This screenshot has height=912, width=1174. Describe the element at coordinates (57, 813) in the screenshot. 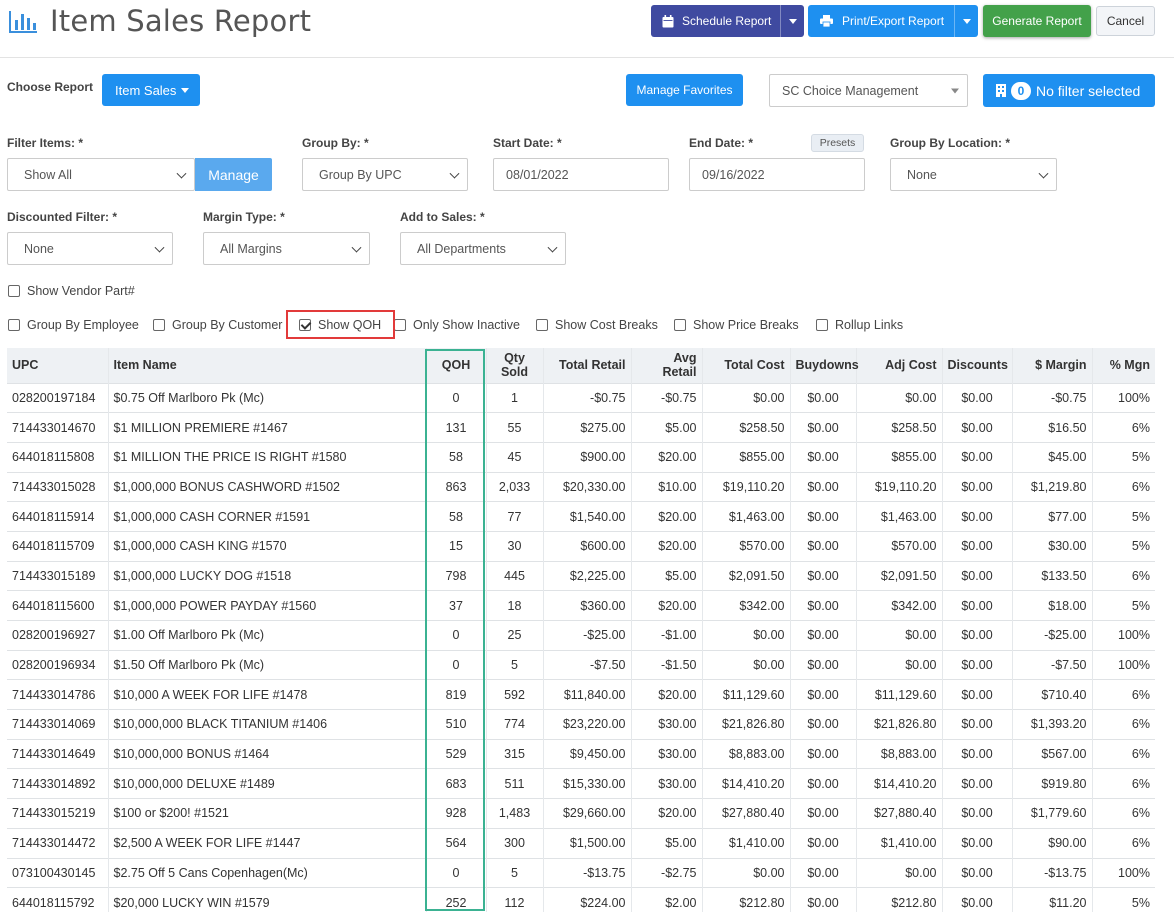

I see `cell-upc: 714433015219` at that location.